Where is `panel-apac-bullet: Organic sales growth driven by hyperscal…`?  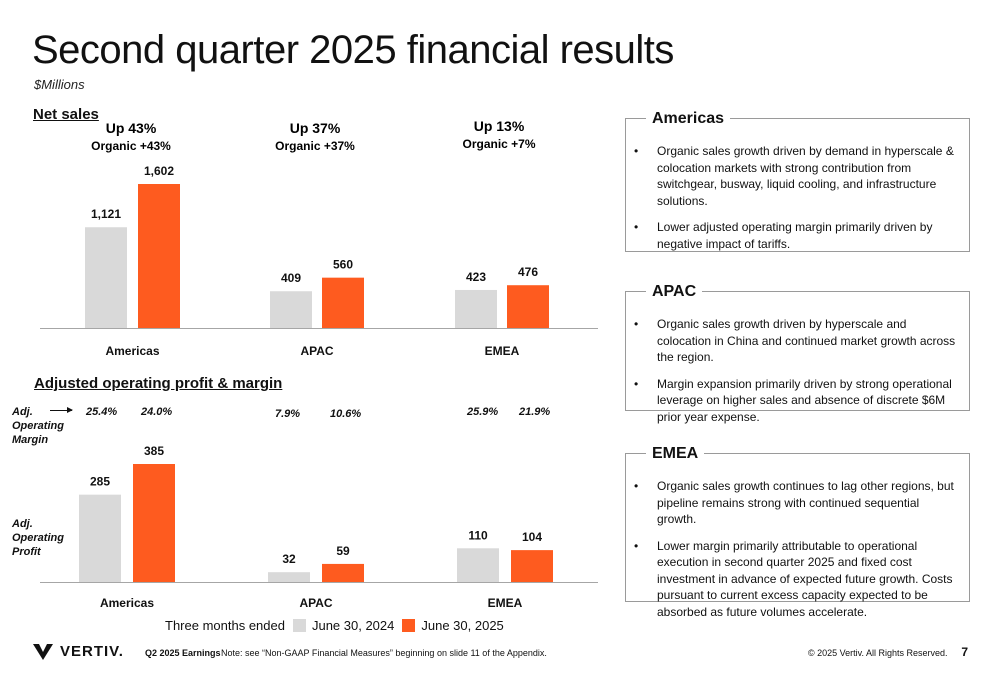 panel-apac-bullet: Organic sales growth driven by hyperscal… is located at coordinates (792, 341).